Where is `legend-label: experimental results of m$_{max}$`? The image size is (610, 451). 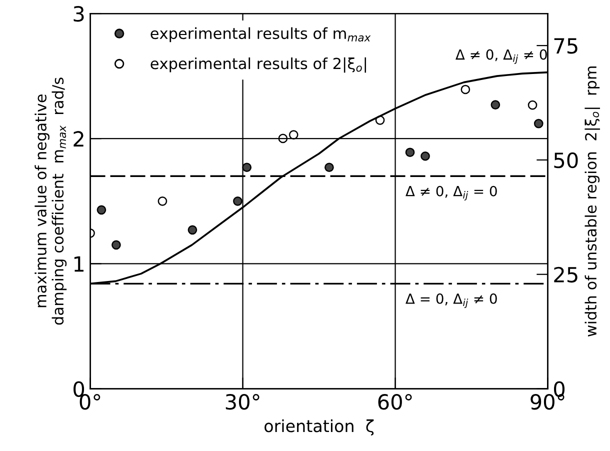
legend-label: experimental results of m$_{max}$ is located at coordinates (260, 34).